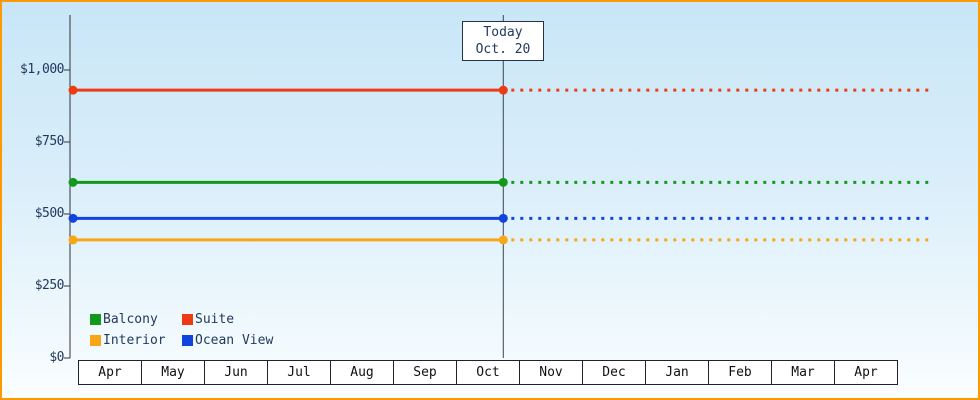 The image size is (980, 400). I want to click on legend-item-ocean-view: Ocean View, so click(227, 340).